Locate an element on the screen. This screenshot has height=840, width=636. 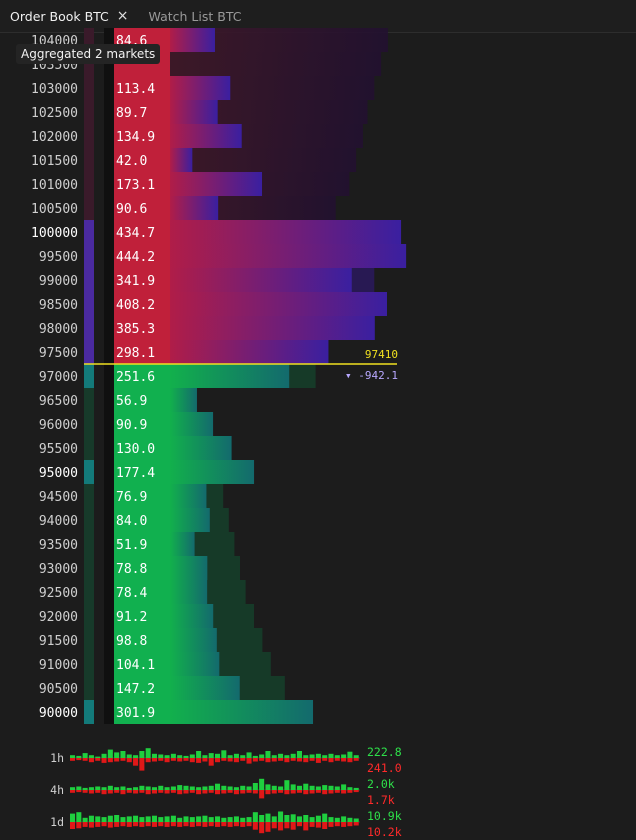
ask-qty-label: 434.7 is located at coordinates (135, 233).